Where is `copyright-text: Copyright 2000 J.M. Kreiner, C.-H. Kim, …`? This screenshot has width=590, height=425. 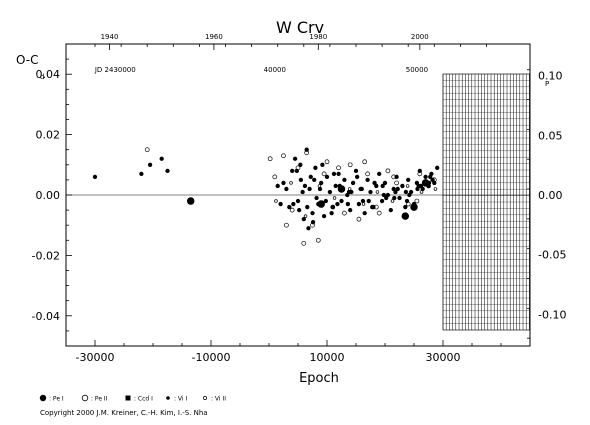 copyright-text: Copyright 2000 J.M. Kreiner, C.-H. Kim, … is located at coordinates (124, 413).